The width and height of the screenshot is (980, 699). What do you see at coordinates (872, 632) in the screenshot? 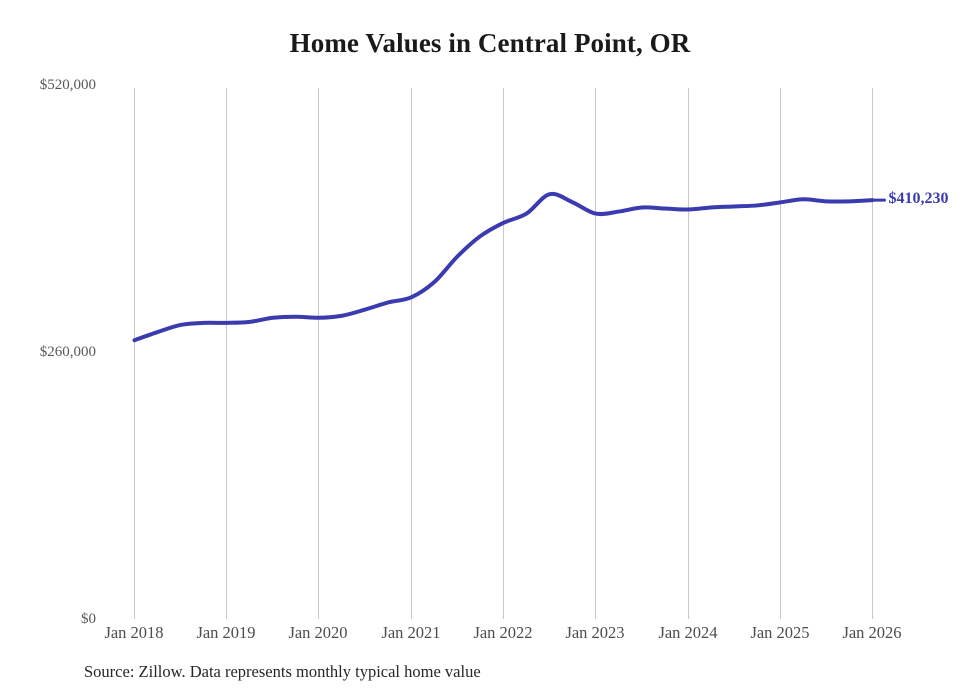
I see `xtick-label-jan-2026: Jan 2026` at bounding box center [872, 632].